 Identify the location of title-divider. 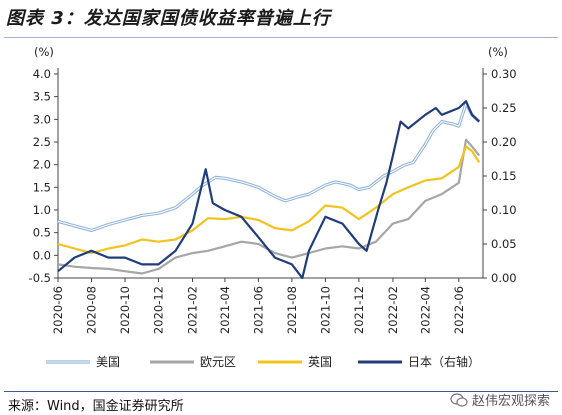
(281, 37).